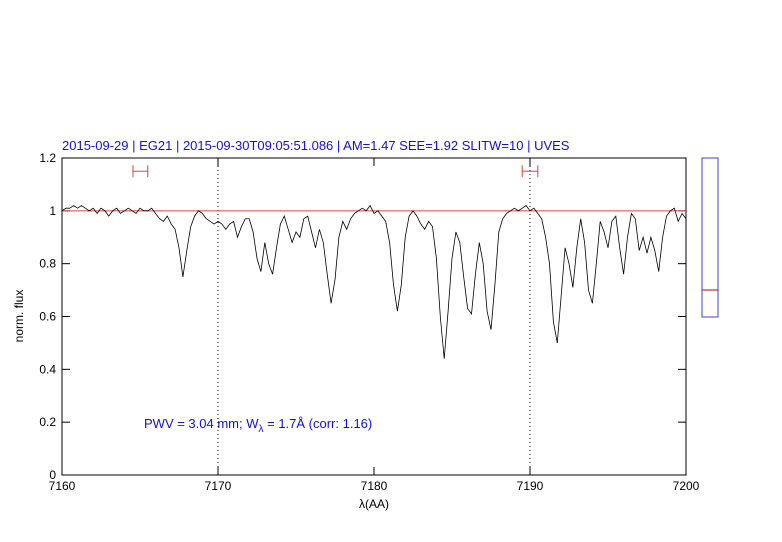 The width and height of the screenshot is (782, 542). Describe the element at coordinates (374, 504) in the screenshot. I see `x-axis-label: λ(AA)` at that location.